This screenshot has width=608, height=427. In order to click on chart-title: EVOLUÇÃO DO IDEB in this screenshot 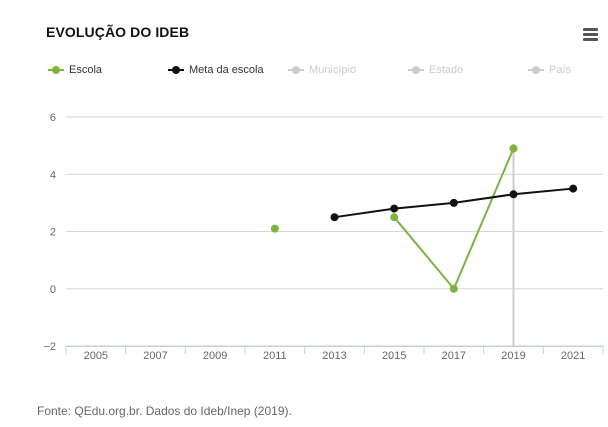, I will do `click(118, 32)`.